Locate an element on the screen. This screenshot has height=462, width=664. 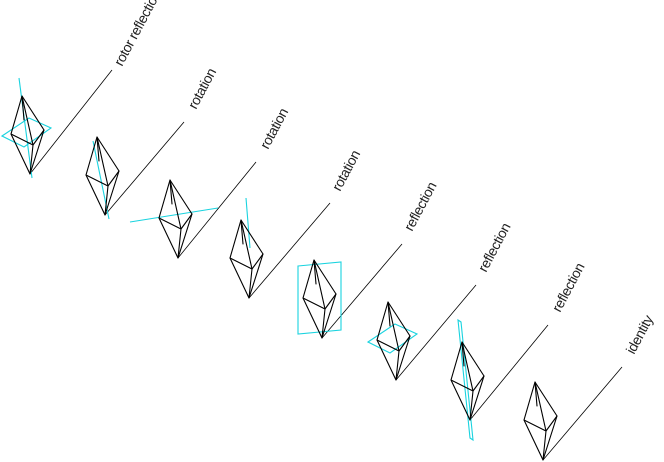
operation-6: reflection is located at coordinates (440, 300).